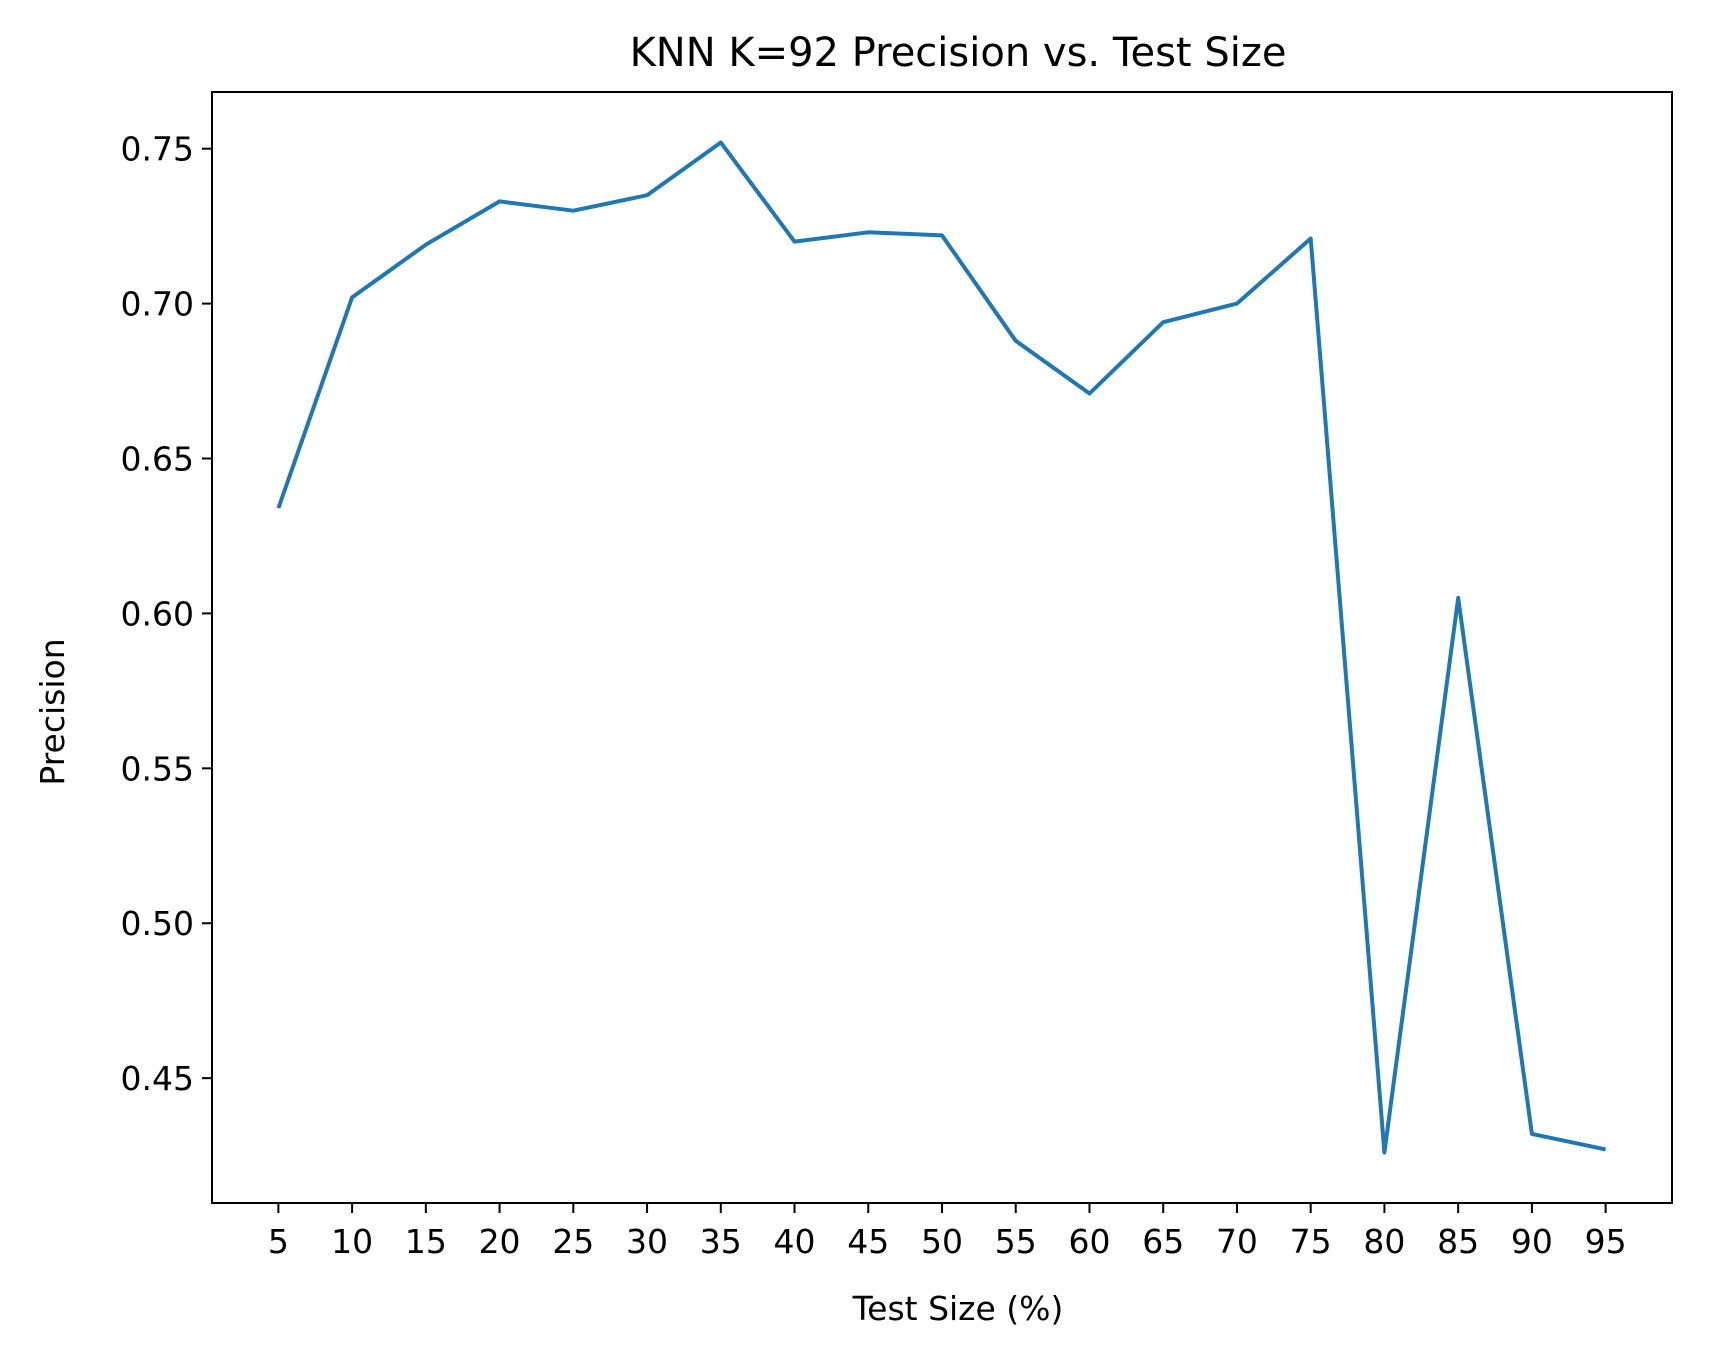 Image resolution: width=1728 pixels, height=1361 pixels. Describe the element at coordinates (52, 711) in the screenshot. I see `y-axis-label: Precision` at that location.